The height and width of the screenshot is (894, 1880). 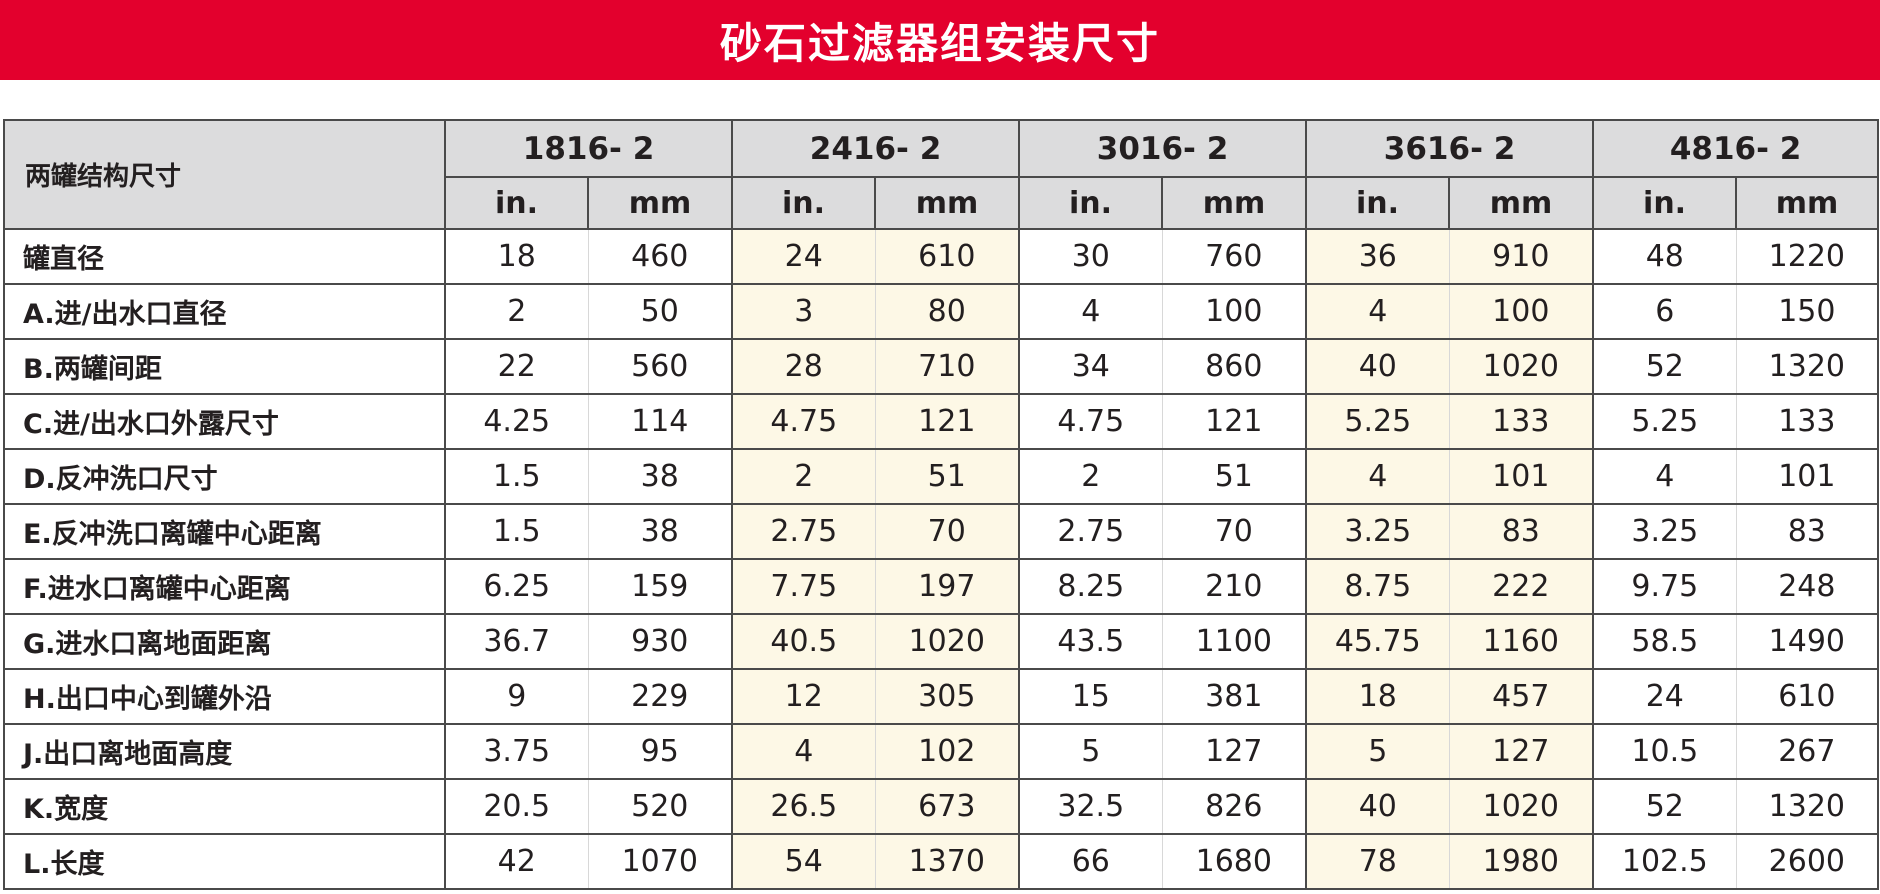 What do you see at coordinates (1090, 861) in the screenshot?
I see `value-cell: 66` at bounding box center [1090, 861].